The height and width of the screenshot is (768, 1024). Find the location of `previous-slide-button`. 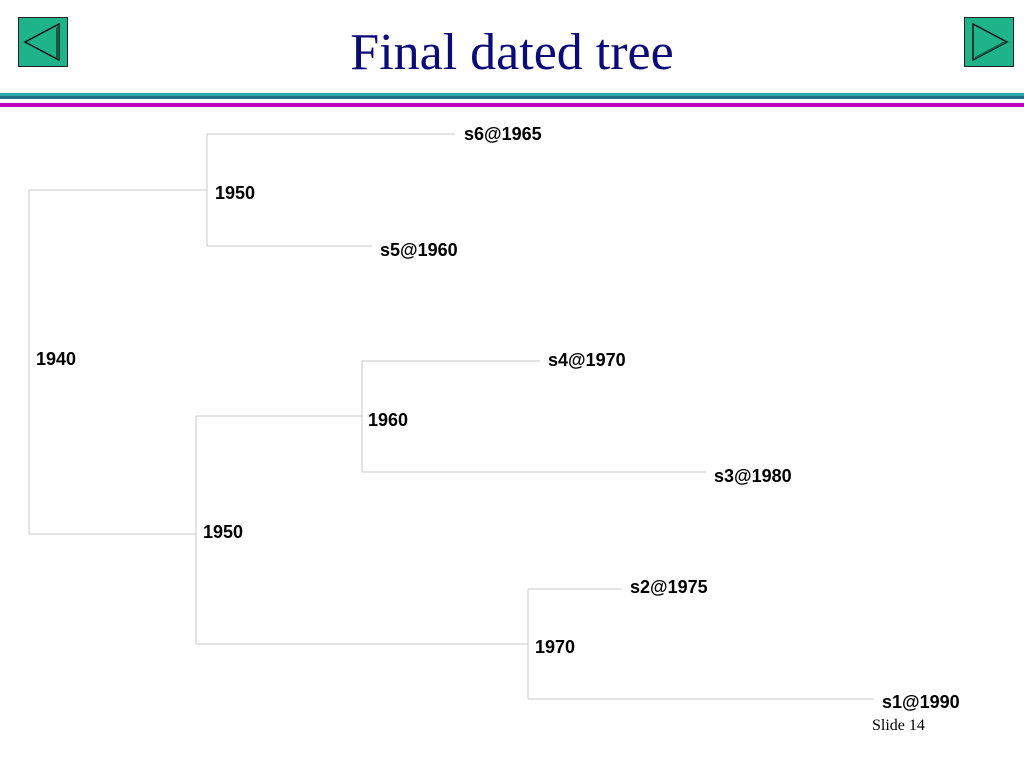

previous-slide-button is located at coordinates (43, 42).